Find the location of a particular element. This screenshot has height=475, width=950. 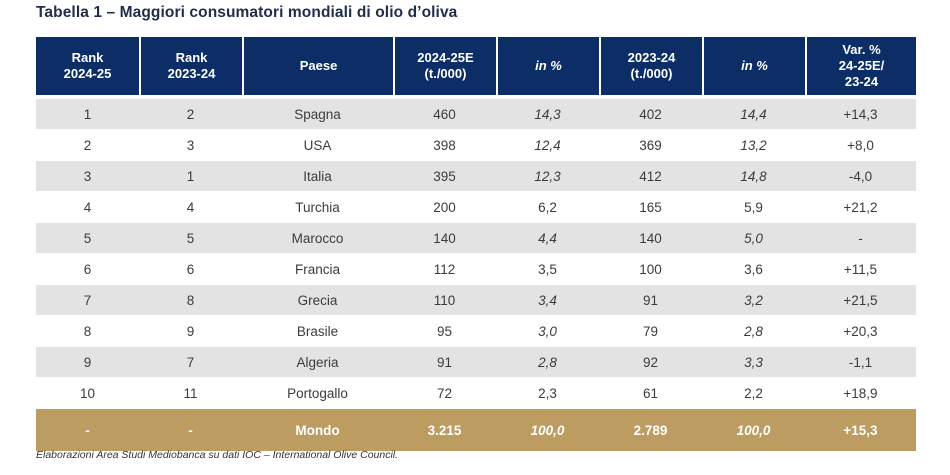

cell-rank-2024: 10 is located at coordinates (87, 393).